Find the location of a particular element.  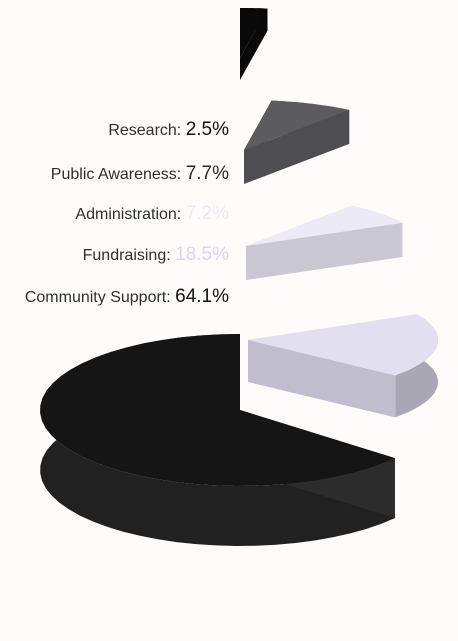

value-label-research: 2.5% is located at coordinates (207, 129).